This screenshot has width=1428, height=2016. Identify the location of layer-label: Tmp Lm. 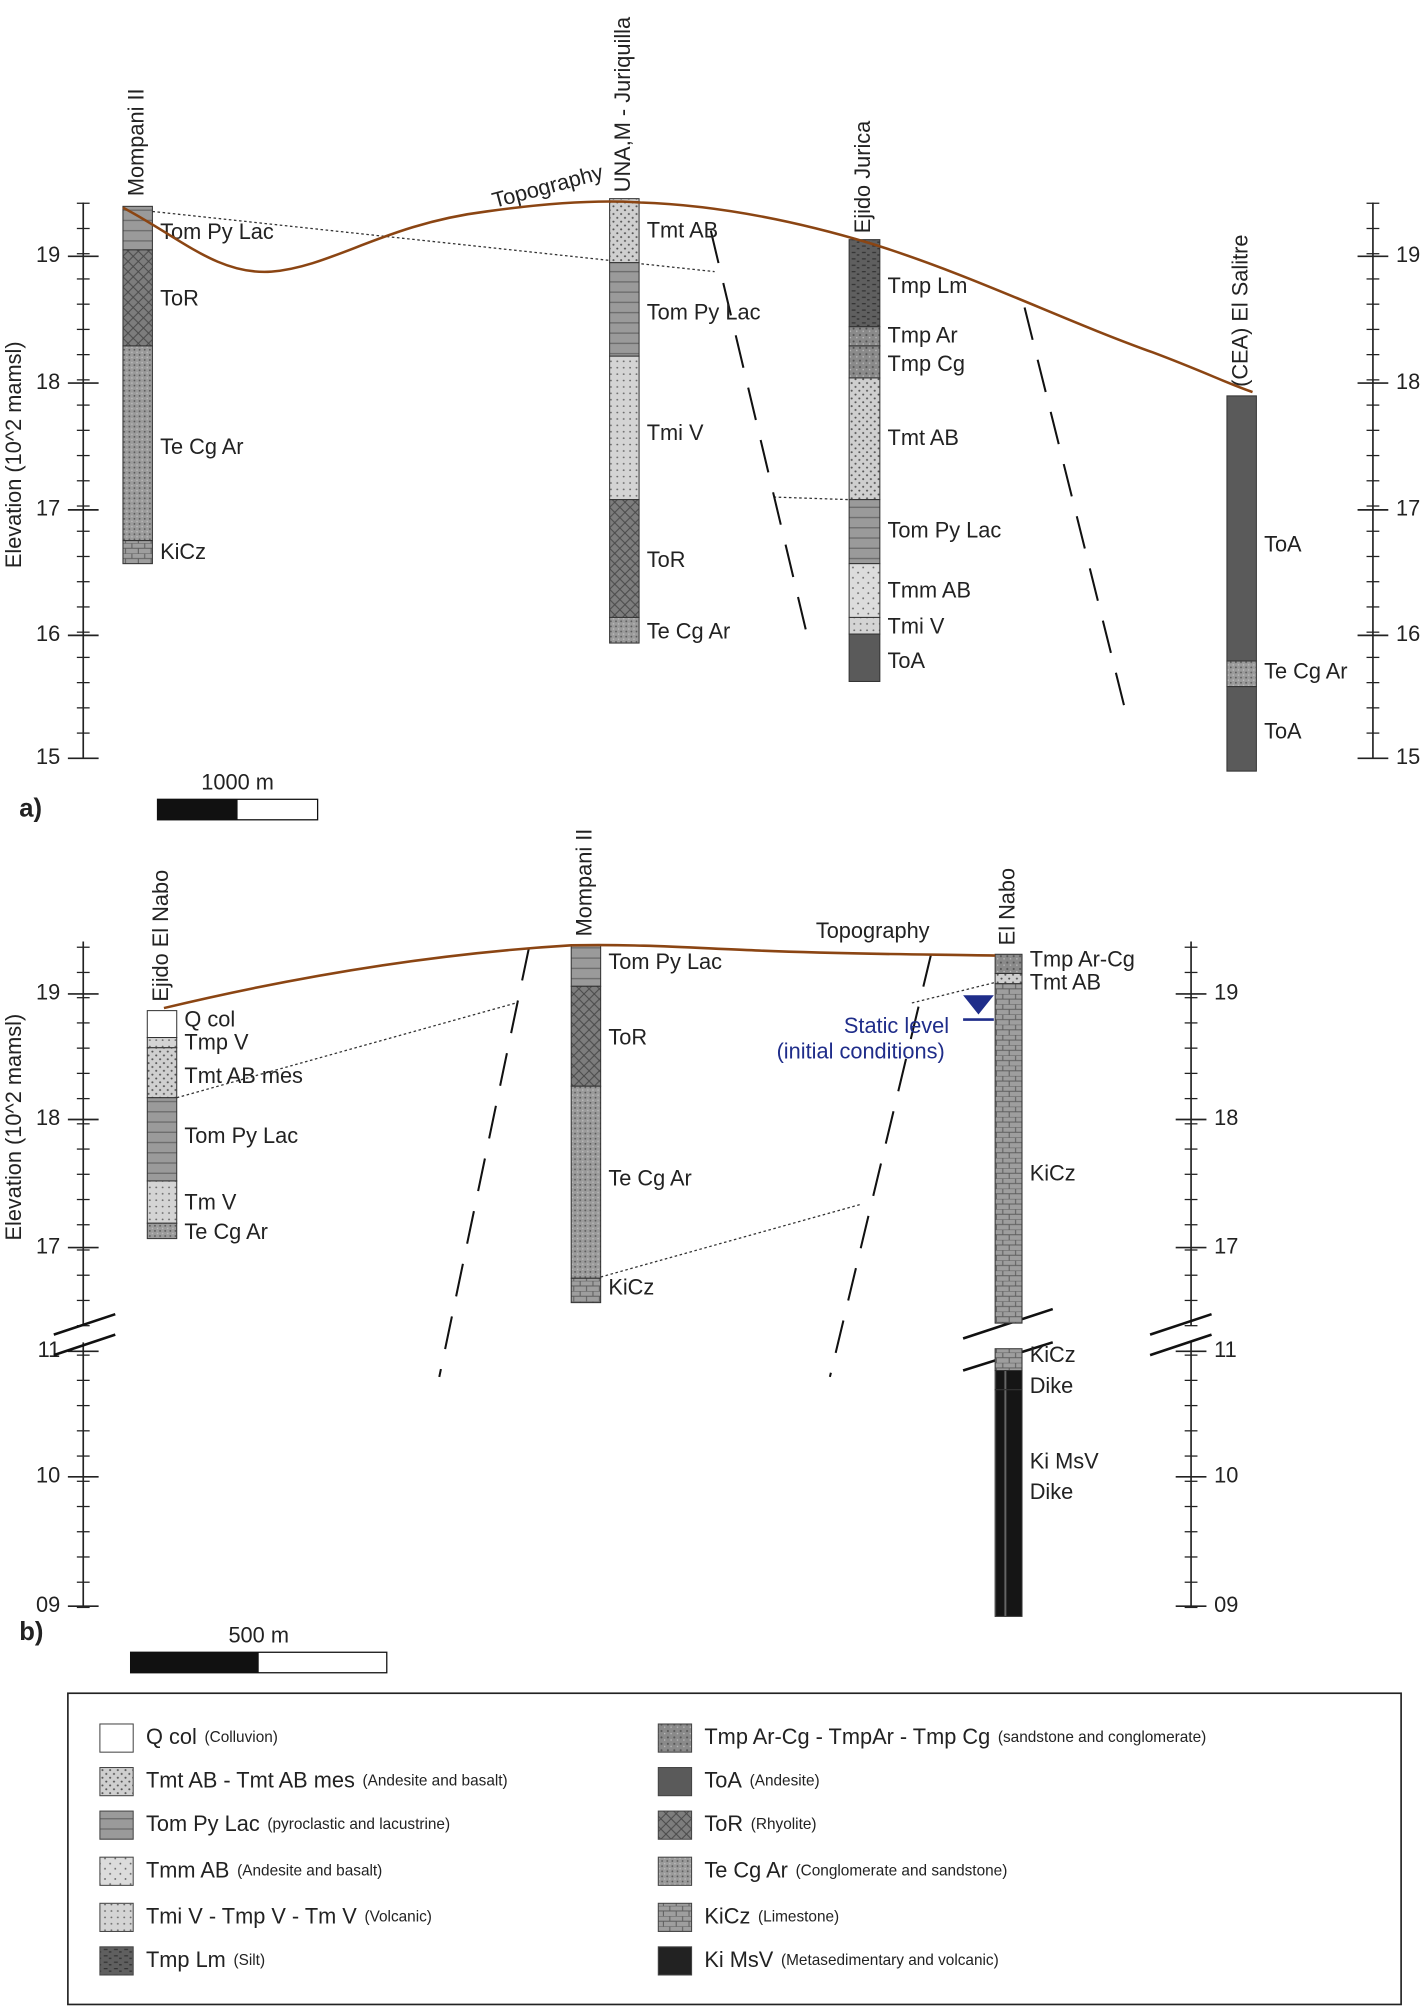
(928, 285).